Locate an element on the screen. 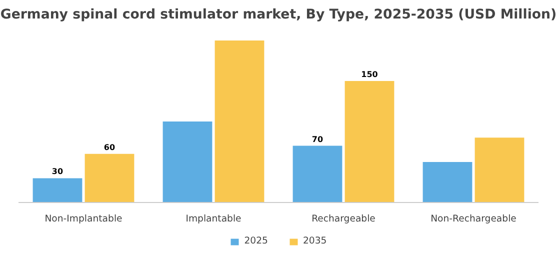 This screenshot has width=560, height=280. legend-label: 2025 is located at coordinates (256, 241).